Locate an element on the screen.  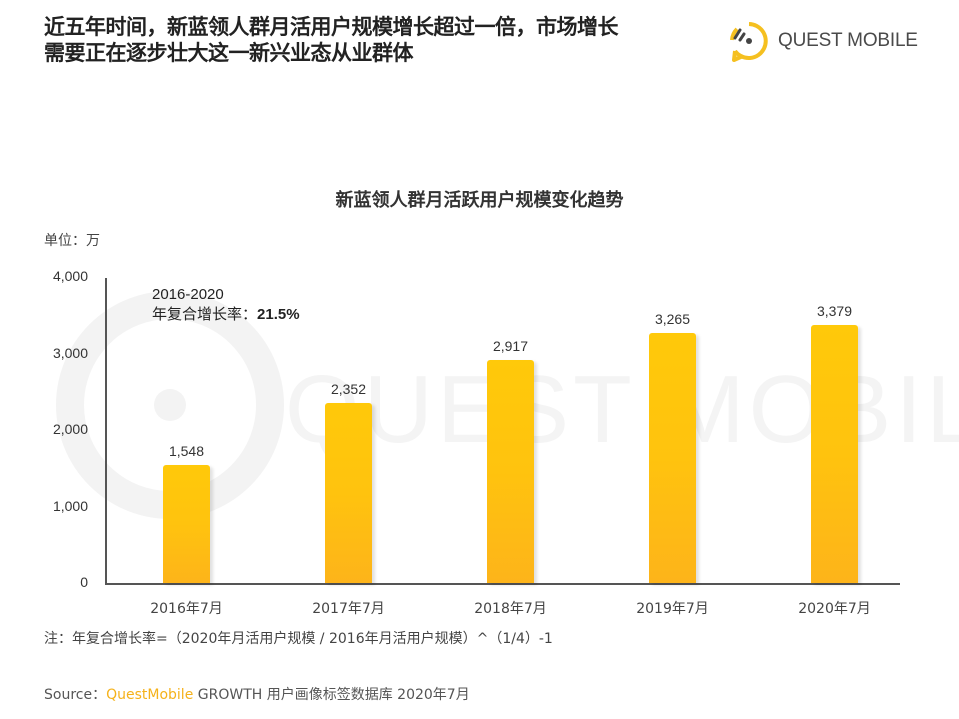
questmobile-logo: QUEST MOBILE is located at coordinates (822, 41).